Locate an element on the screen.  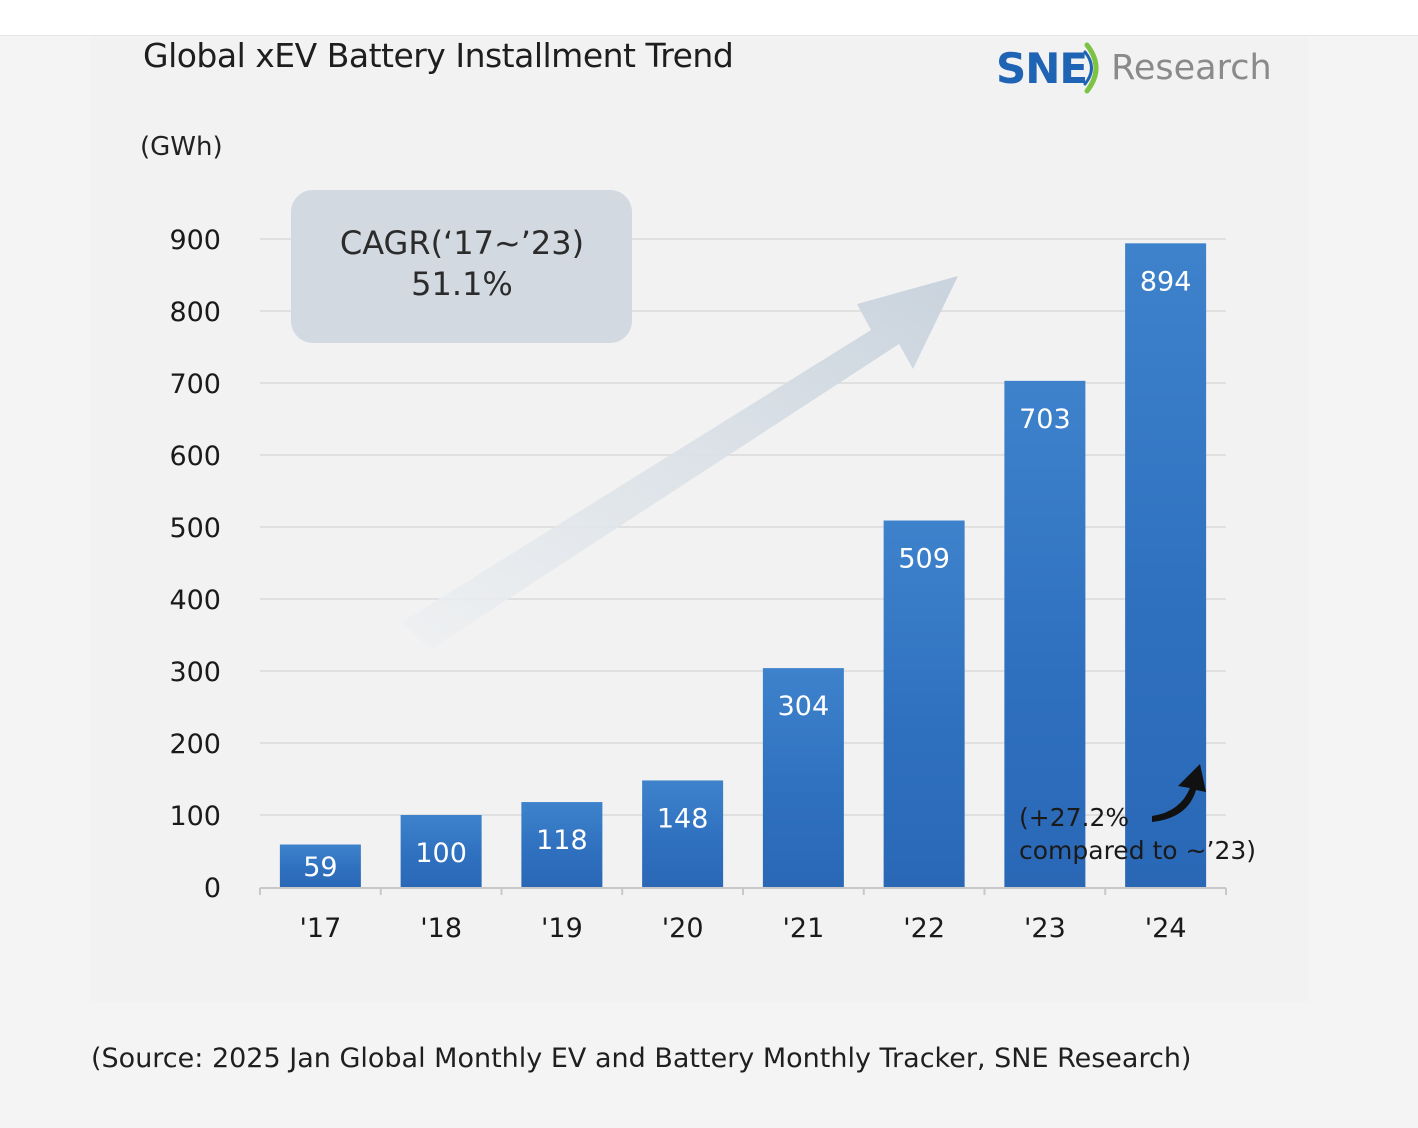
growth-arrow-icon is located at coordinates (1179, 793).